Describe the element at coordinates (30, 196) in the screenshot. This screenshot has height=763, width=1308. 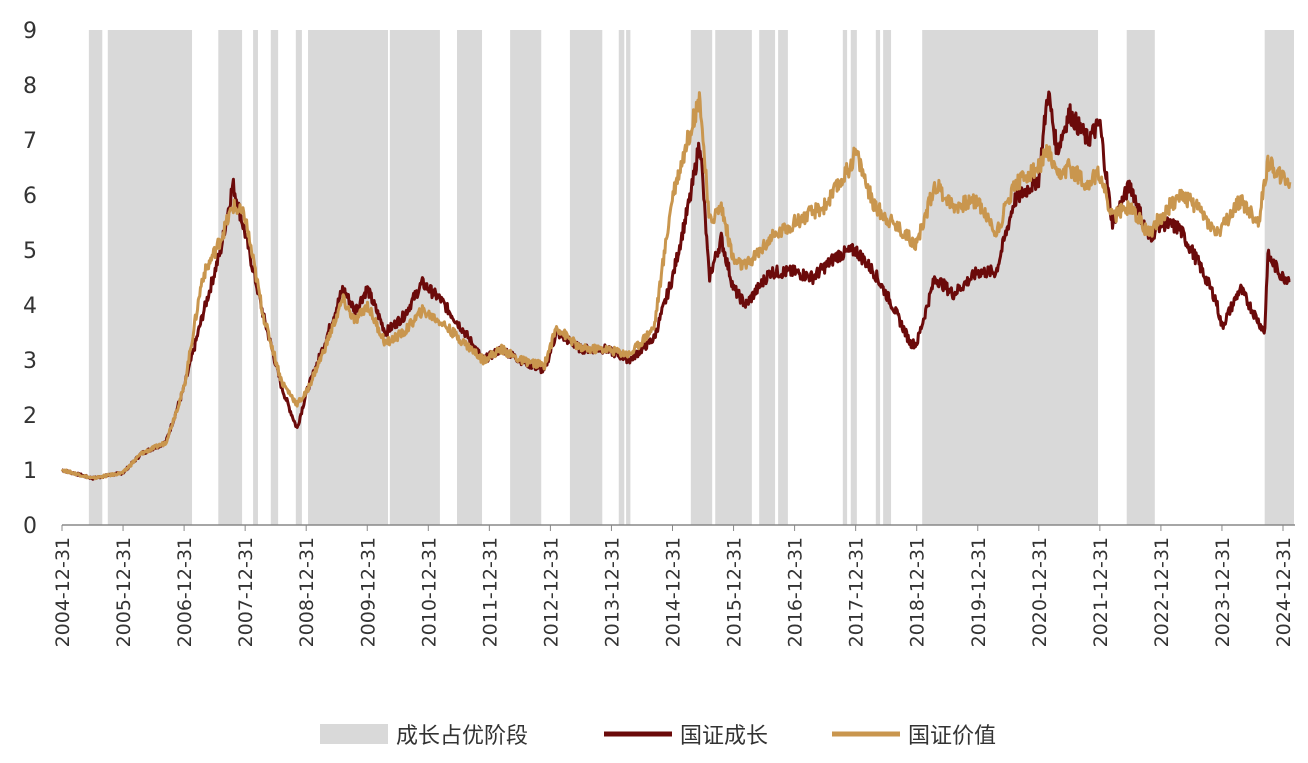
I see `y-tick-label: 6` at that location.